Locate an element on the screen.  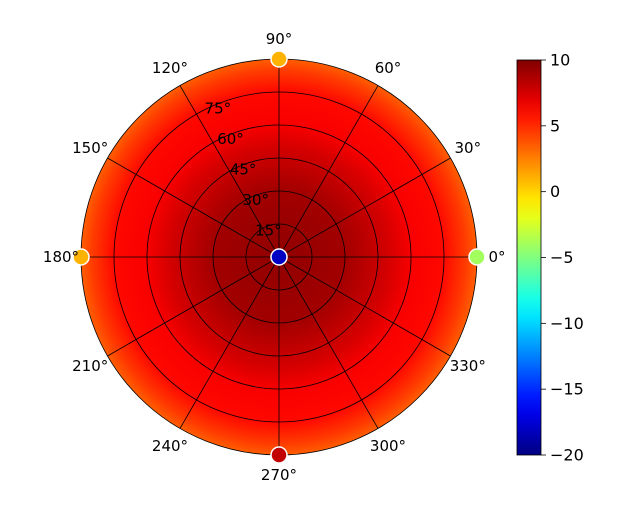
colorbar-tick-label: −15 is located at coordinates (567, 389).